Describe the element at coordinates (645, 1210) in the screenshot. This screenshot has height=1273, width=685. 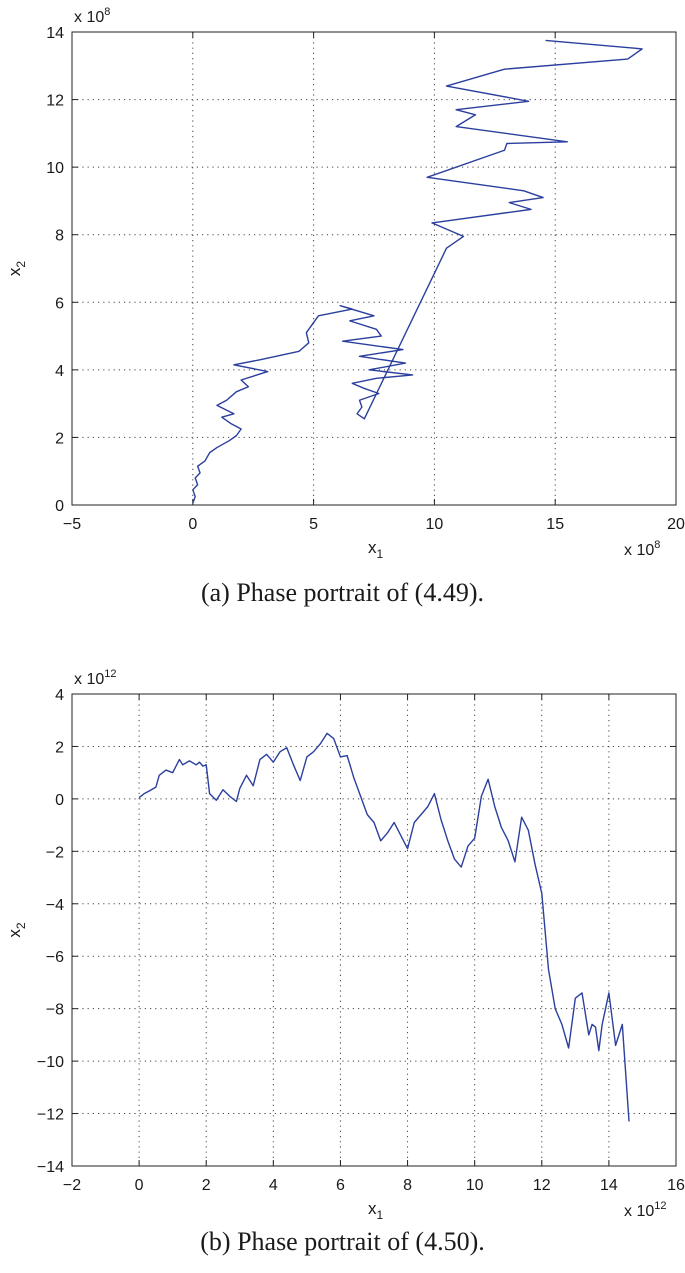
I see `x-exponent-label: x 1012` at that location.